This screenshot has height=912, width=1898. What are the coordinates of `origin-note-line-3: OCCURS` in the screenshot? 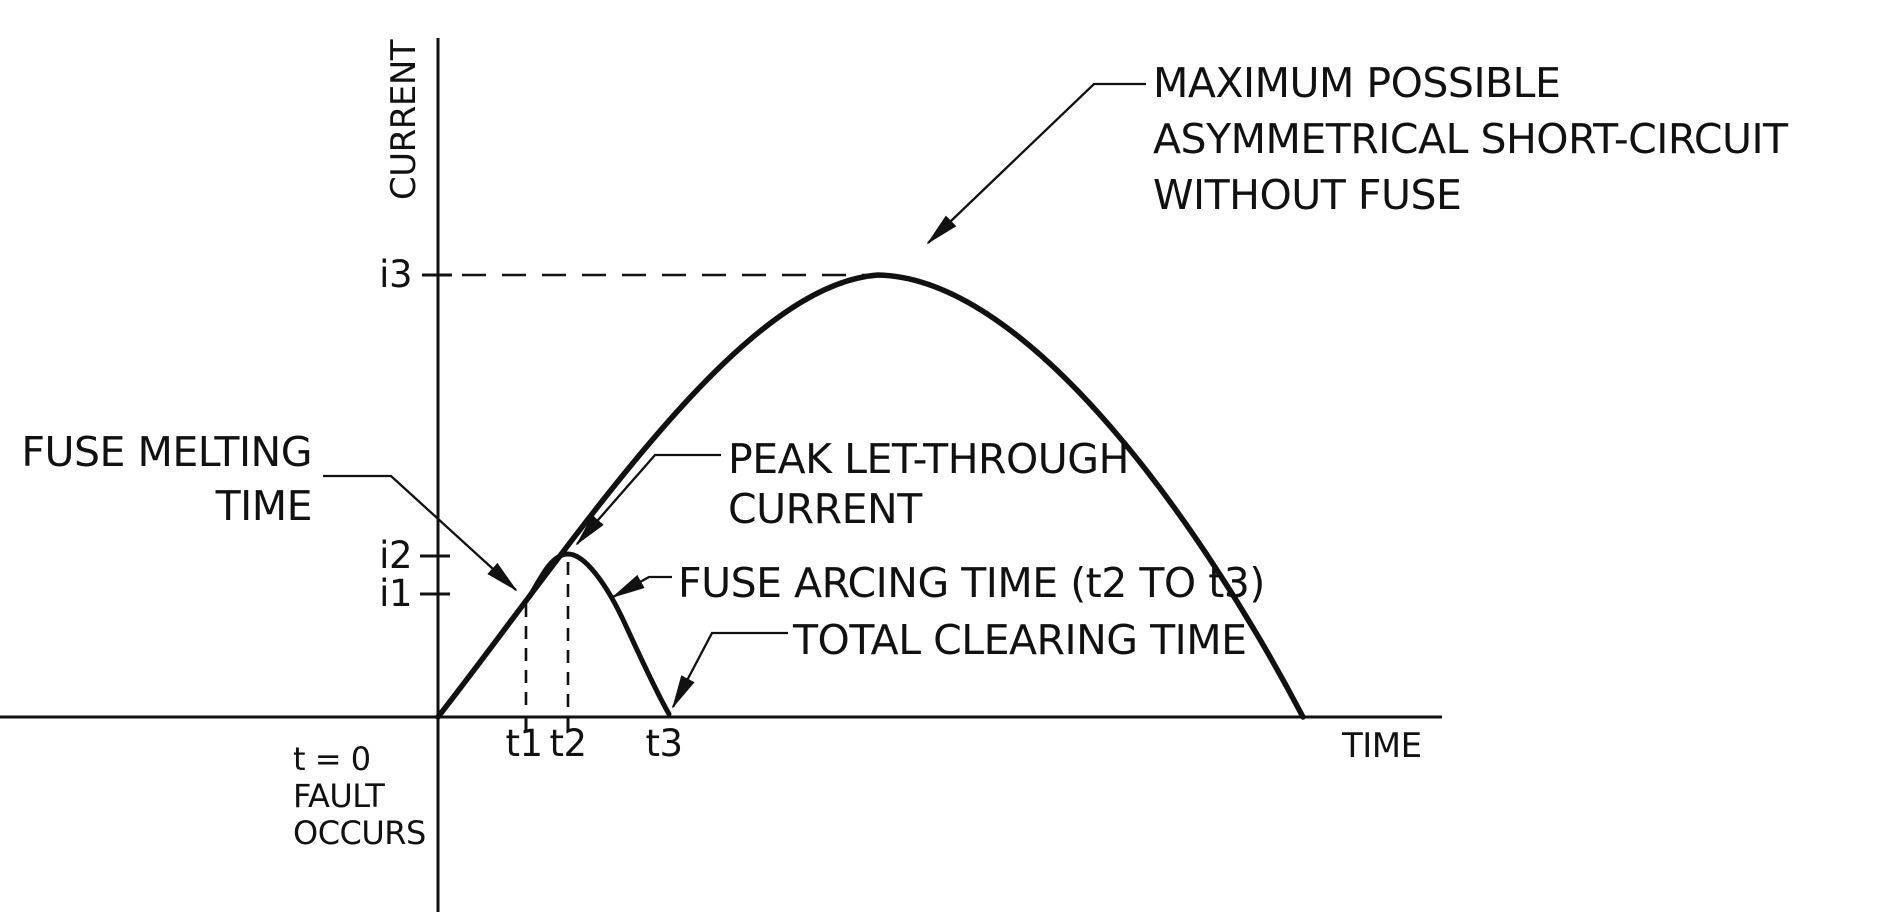 It's located at (359, 833).